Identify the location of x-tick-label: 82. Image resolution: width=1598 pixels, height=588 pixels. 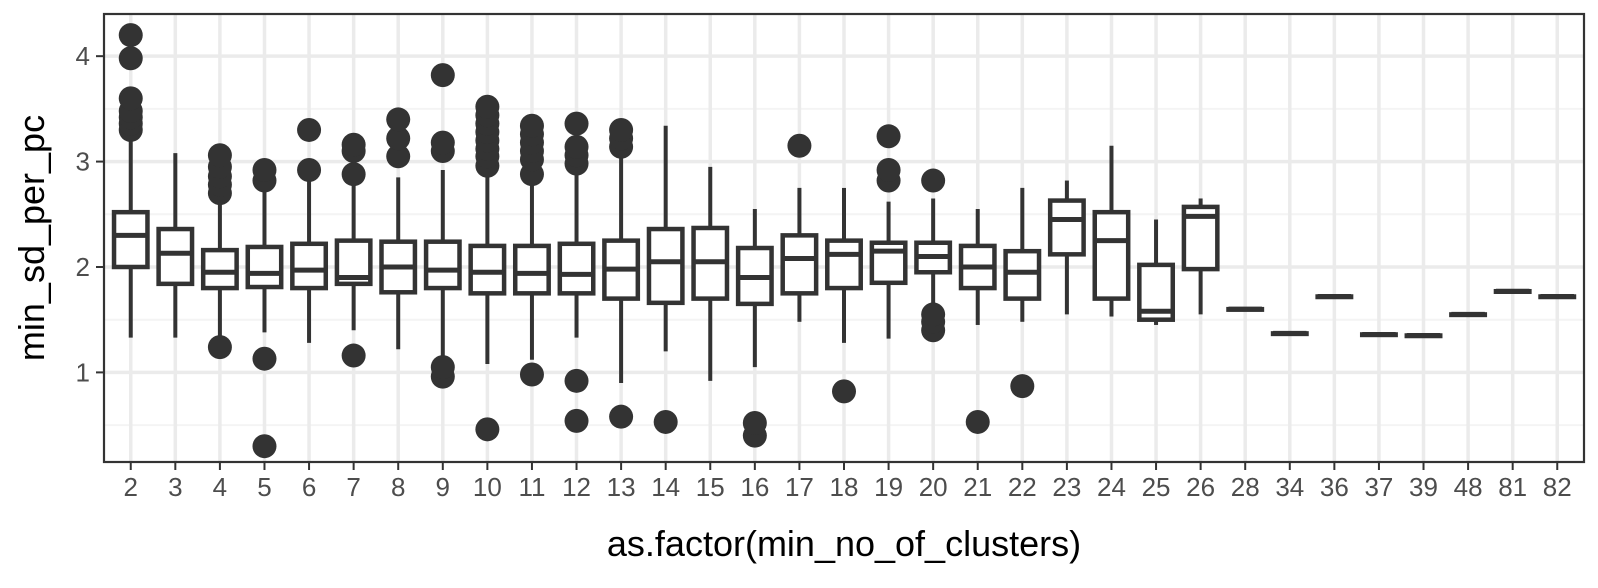
(1557, 487).